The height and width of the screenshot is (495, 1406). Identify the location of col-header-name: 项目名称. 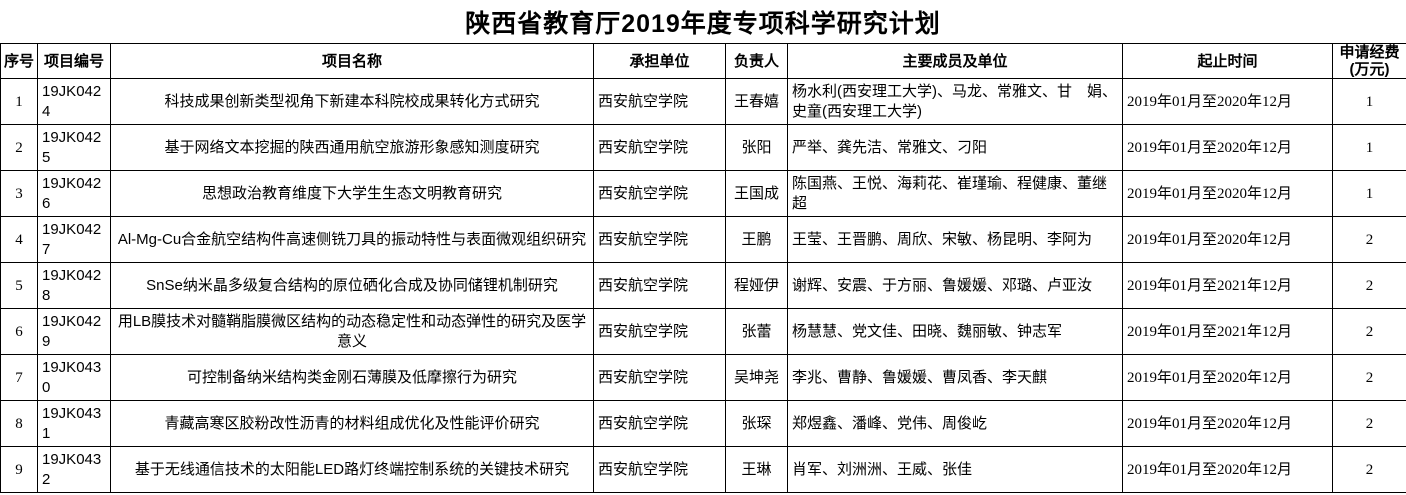
(352, 61).